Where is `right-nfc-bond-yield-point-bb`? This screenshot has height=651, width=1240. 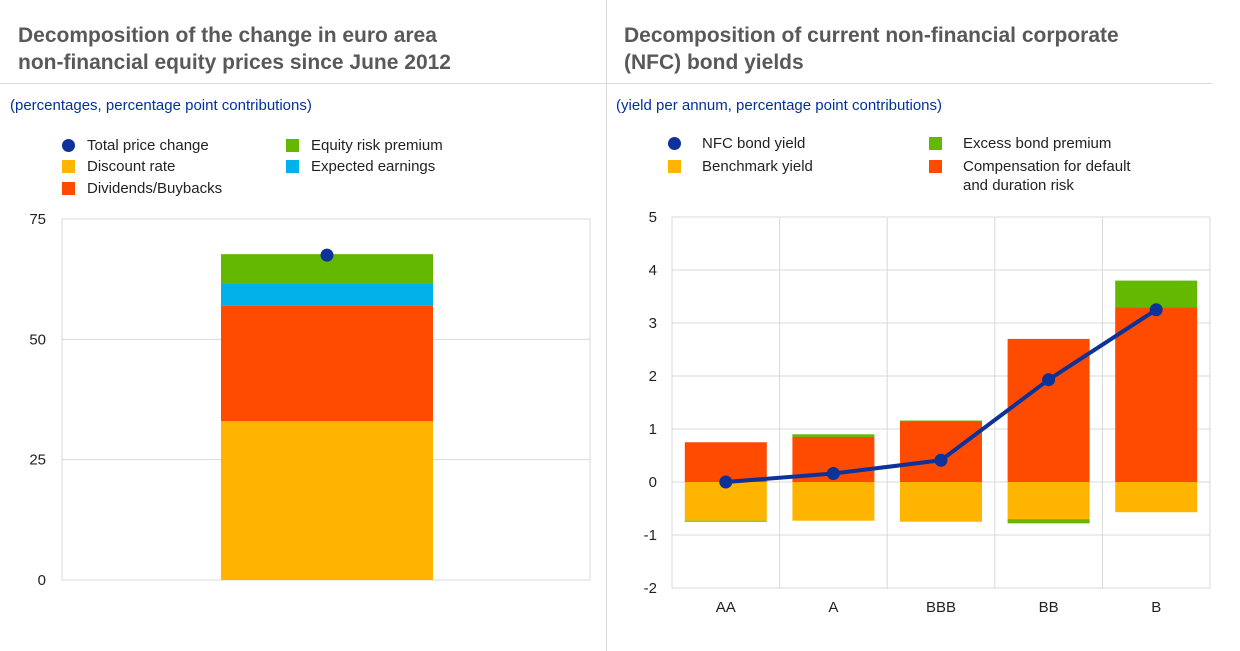
right-nfc-bond-yield-point-bb is located at coordinates (1049, 380).